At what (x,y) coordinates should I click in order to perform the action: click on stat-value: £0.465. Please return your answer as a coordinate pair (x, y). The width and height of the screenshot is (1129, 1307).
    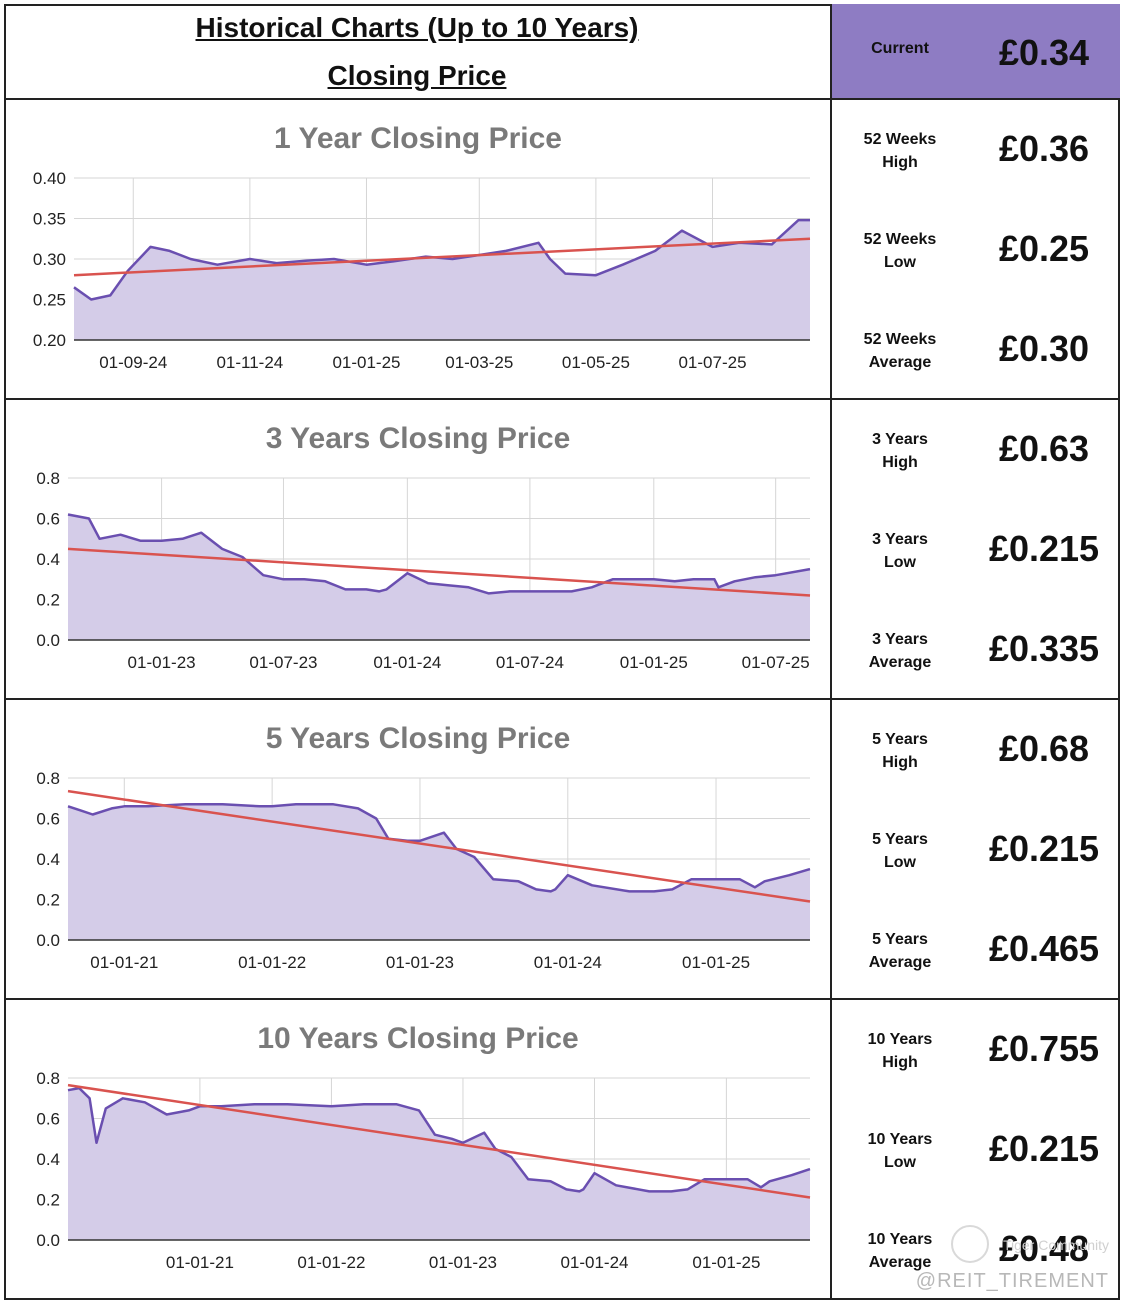
    Looking at the image, I should click on (1044, 948).